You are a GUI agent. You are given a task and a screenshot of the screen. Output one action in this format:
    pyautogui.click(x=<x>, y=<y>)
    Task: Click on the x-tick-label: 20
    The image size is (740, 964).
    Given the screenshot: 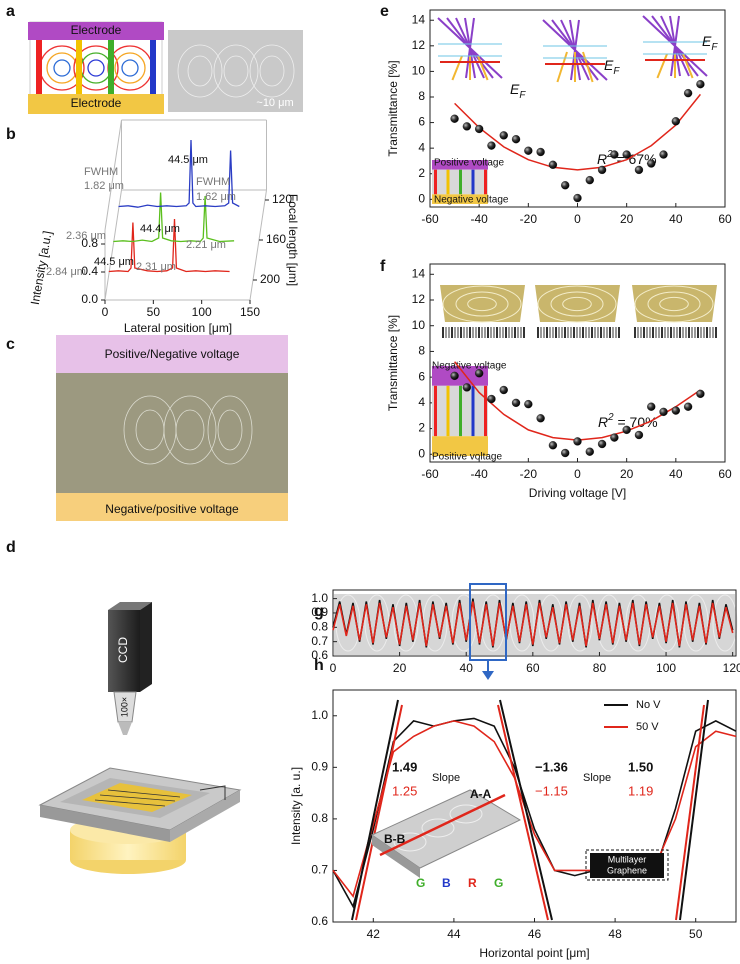 What is the action you would take?
    pyautogui.click(x=627, y=474)
    